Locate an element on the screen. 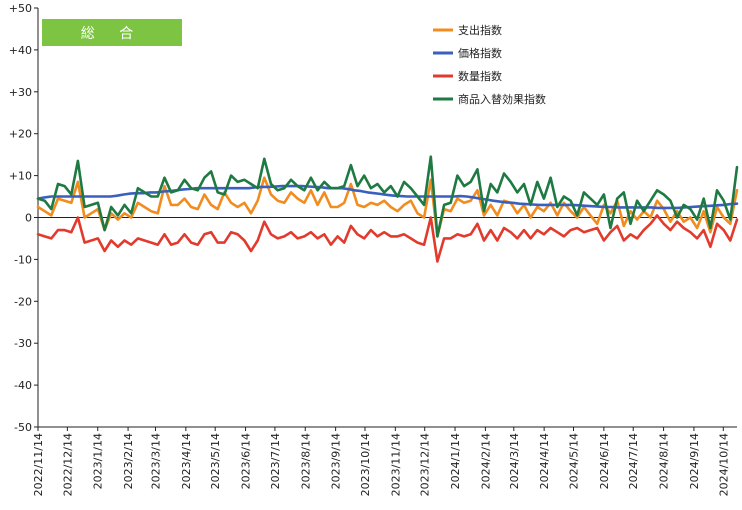  x-tick-label: 2022/11/14 is located at coordinates (38, 464).